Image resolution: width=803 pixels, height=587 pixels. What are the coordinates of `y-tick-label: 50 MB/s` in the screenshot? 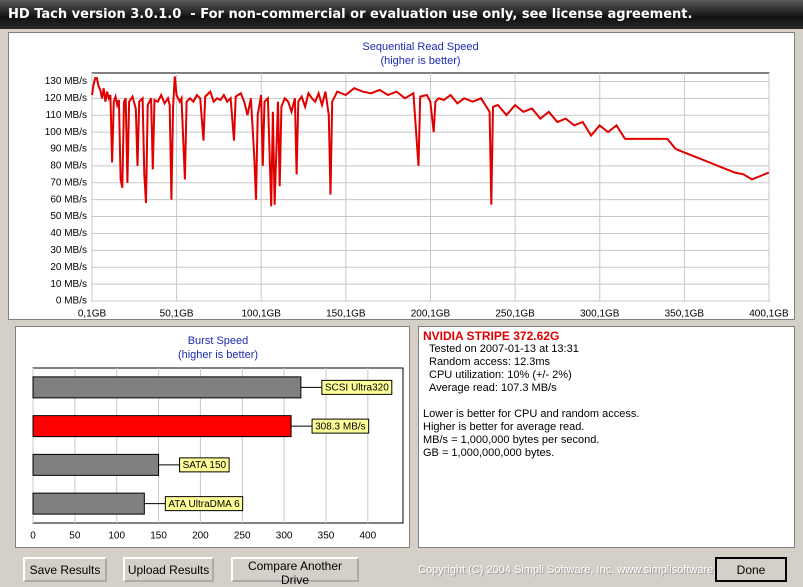 It's located at (68, 216).